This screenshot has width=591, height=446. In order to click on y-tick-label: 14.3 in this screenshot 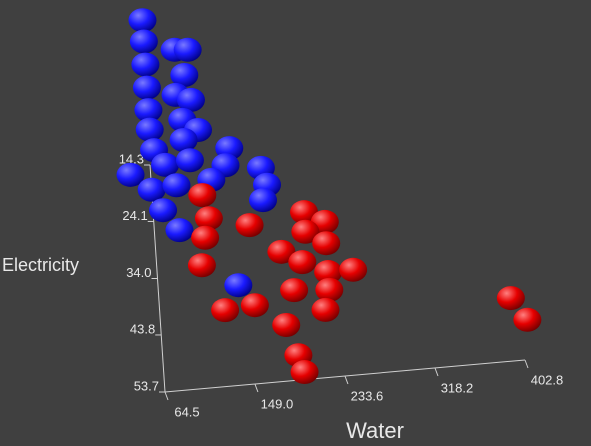, I will do `click(131, 158)`.